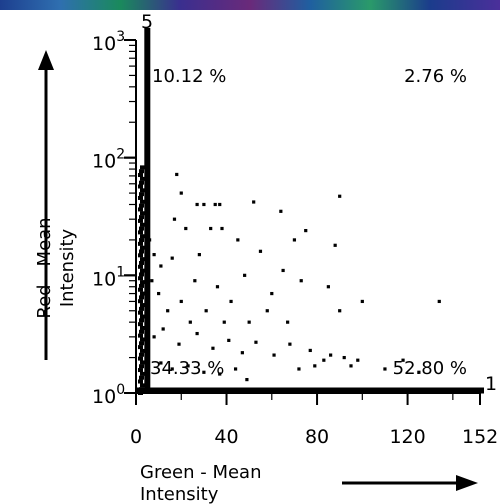 Image resolution: width=500 pixels, height=504 pixels. Describe the element at coordinates (44, 267) in the screenshot. I see `y-axis-title-line1: Red - Mean` at that location.